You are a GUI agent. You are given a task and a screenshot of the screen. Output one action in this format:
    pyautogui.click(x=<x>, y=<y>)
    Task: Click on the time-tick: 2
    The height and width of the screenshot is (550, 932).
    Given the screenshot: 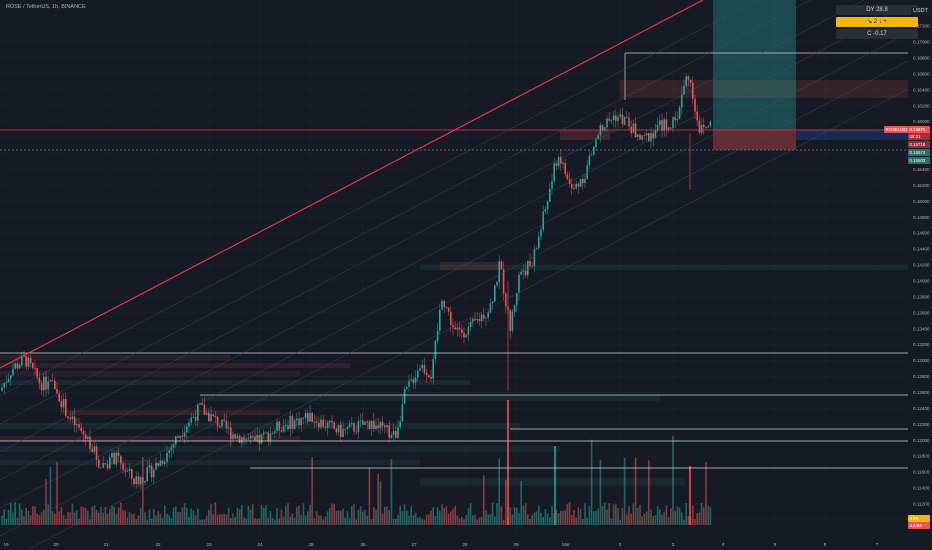 What is the action you would take?
    pyautogui.click(x=620, y=544)
    